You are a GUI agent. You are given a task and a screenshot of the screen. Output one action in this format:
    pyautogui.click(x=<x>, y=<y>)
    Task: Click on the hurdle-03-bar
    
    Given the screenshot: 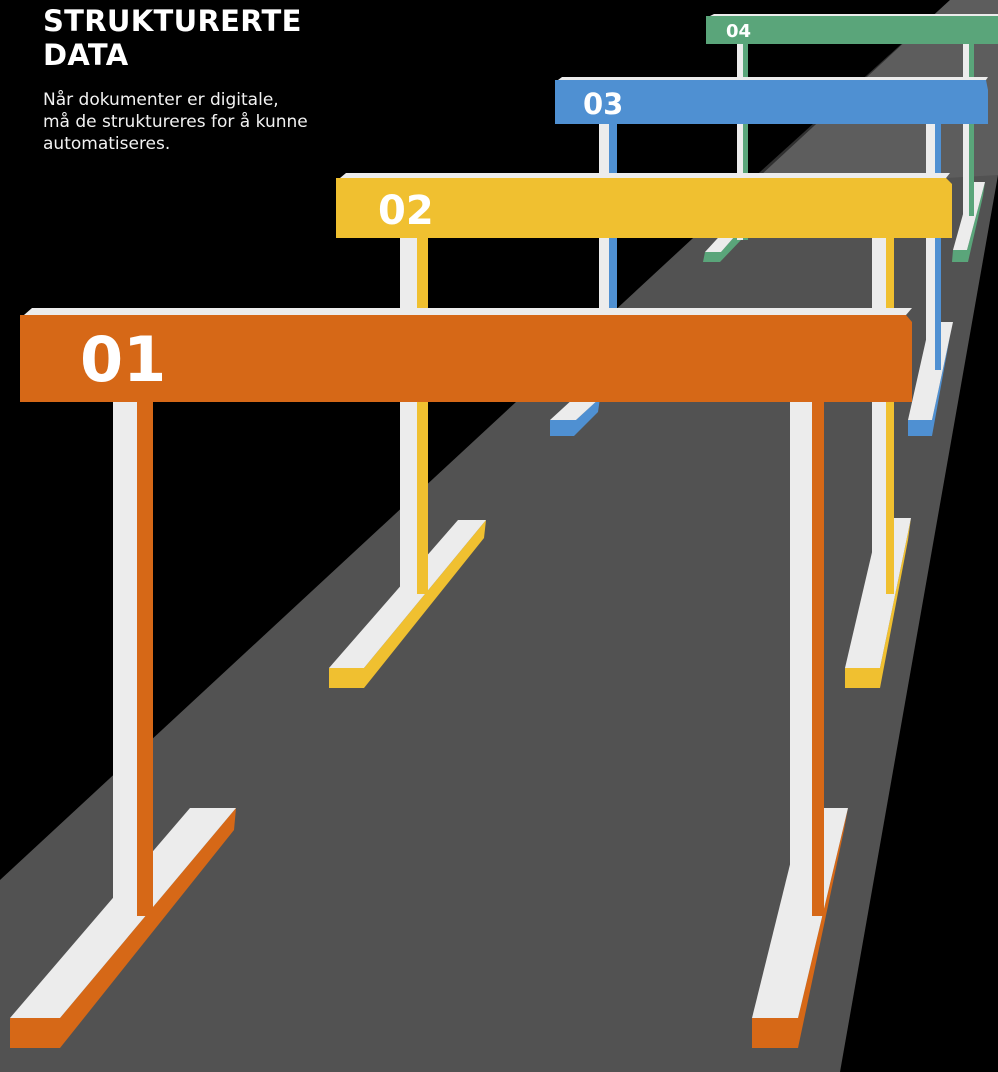 What is the action you would take?
    pyautogui.click(x=771, y=102)
    